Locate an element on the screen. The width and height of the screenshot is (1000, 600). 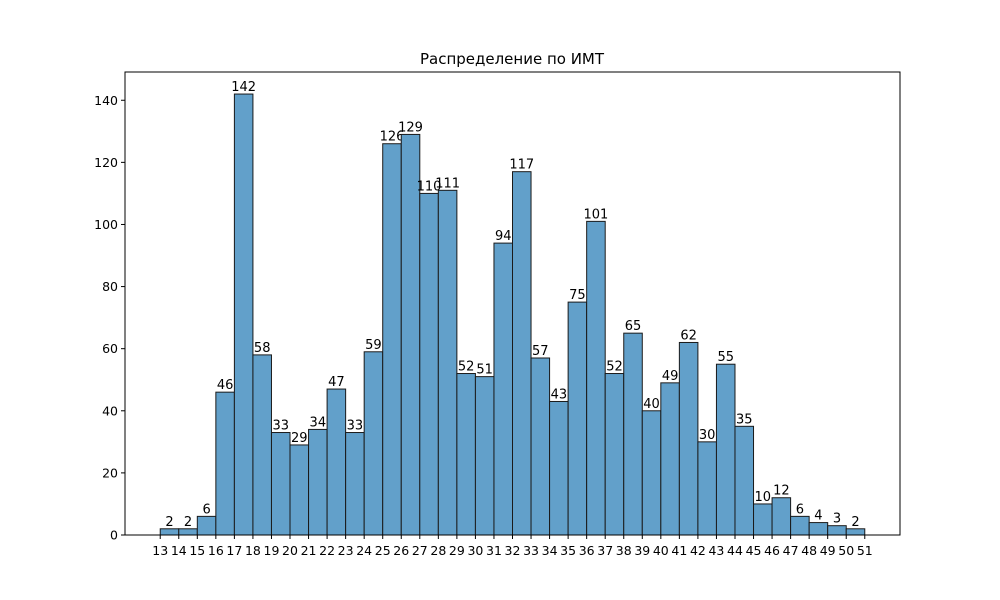
x-tick-label: 34 is located at coordinates (550, 550).